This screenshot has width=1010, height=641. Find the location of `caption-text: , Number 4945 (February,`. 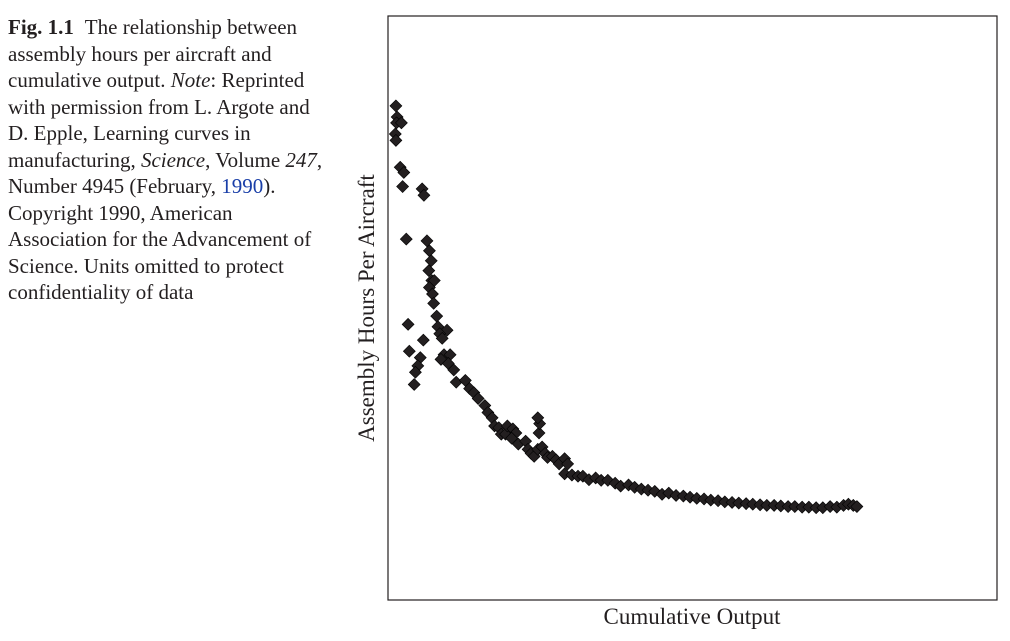

caption-text: , Number 4945 (February, is located at coordinates (165, 173).